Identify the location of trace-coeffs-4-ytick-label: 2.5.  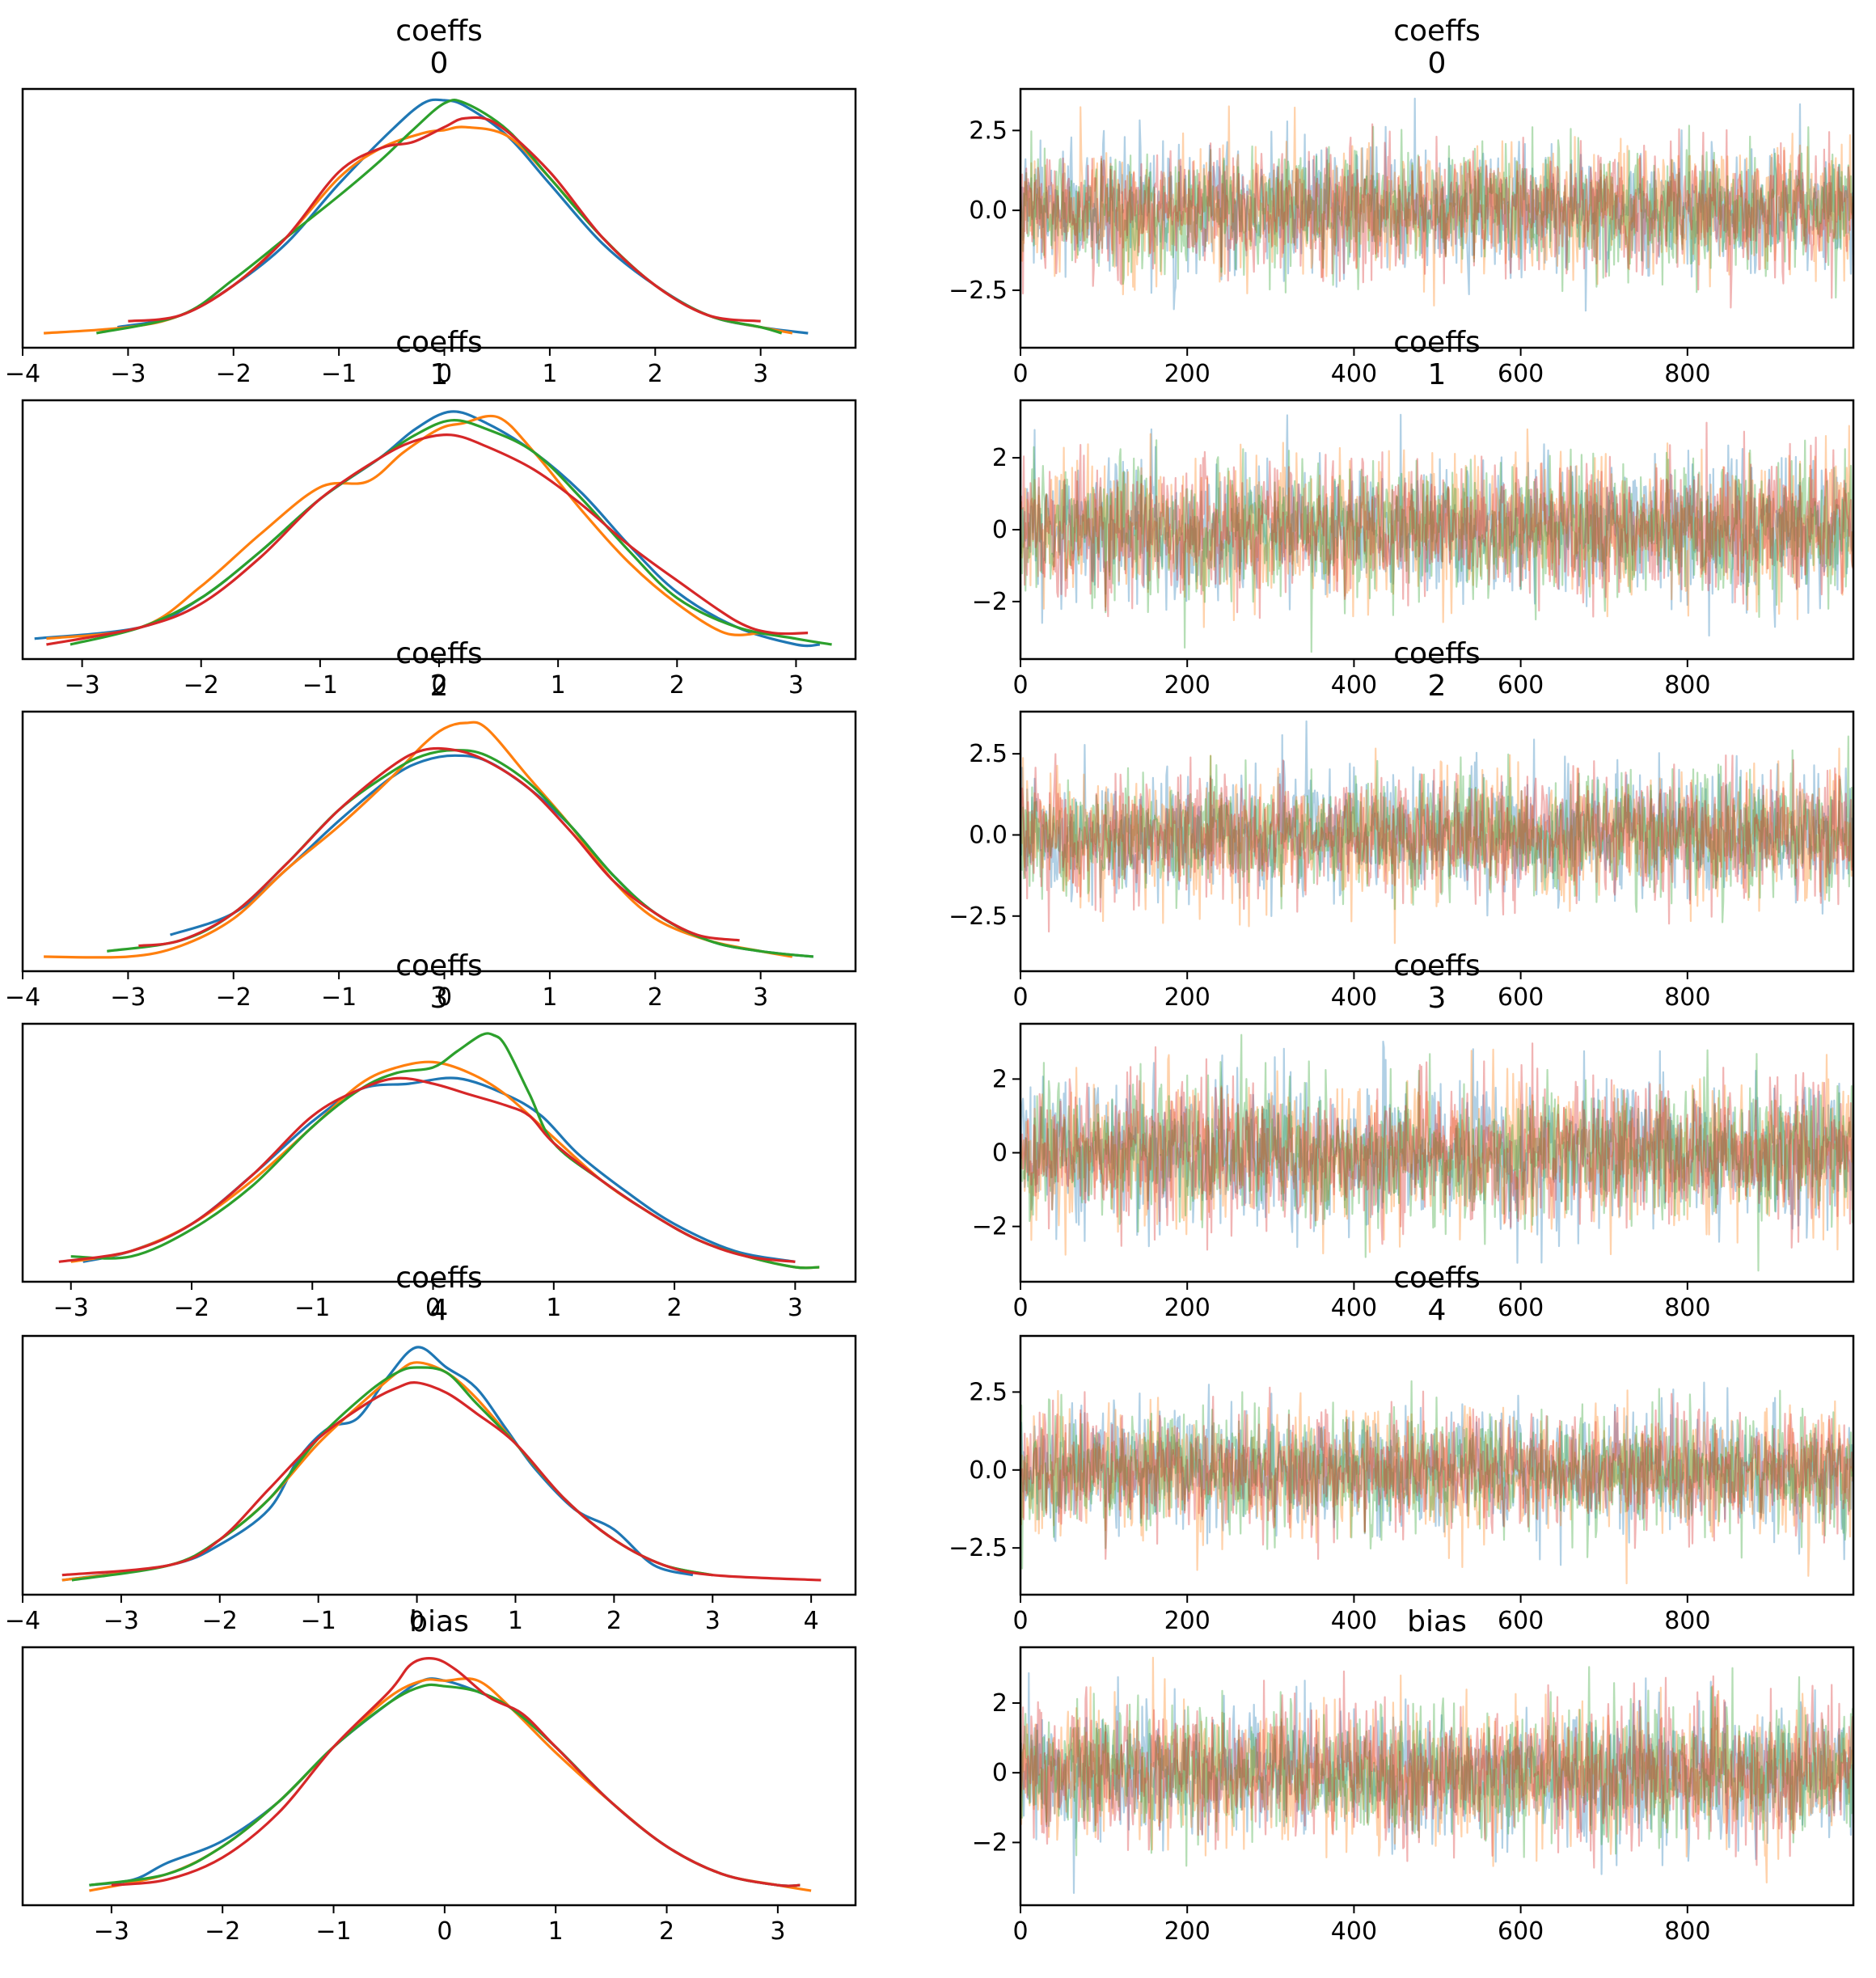
(989, 1392).